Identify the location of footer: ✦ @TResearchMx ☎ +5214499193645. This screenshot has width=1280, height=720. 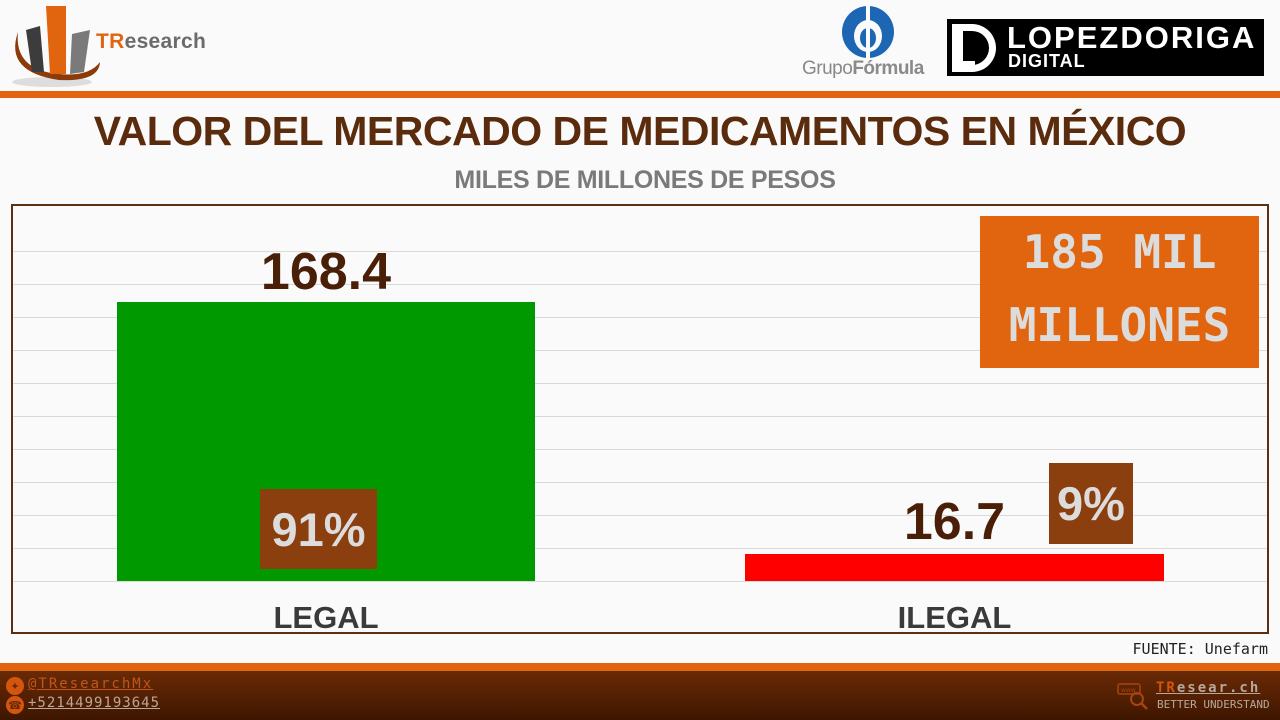
(640, 695).